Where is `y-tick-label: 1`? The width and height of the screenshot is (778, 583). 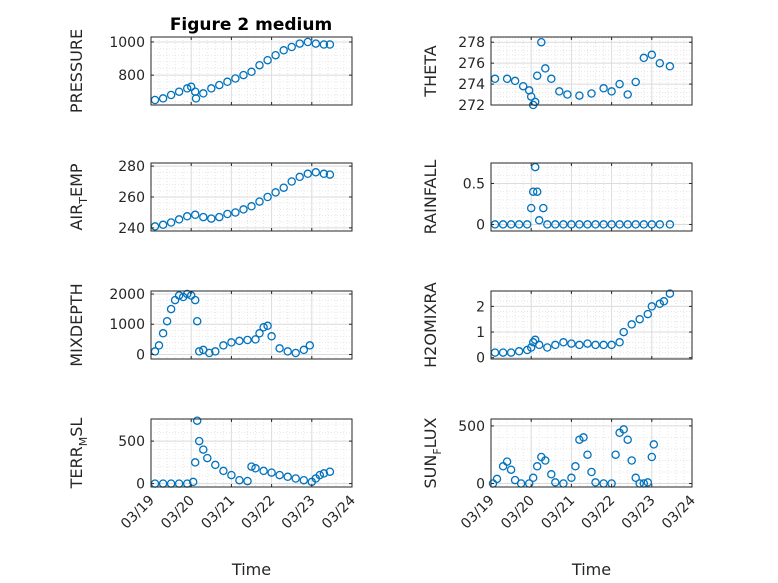 y-tick-label: 1 is located at coordinates (480, 333).